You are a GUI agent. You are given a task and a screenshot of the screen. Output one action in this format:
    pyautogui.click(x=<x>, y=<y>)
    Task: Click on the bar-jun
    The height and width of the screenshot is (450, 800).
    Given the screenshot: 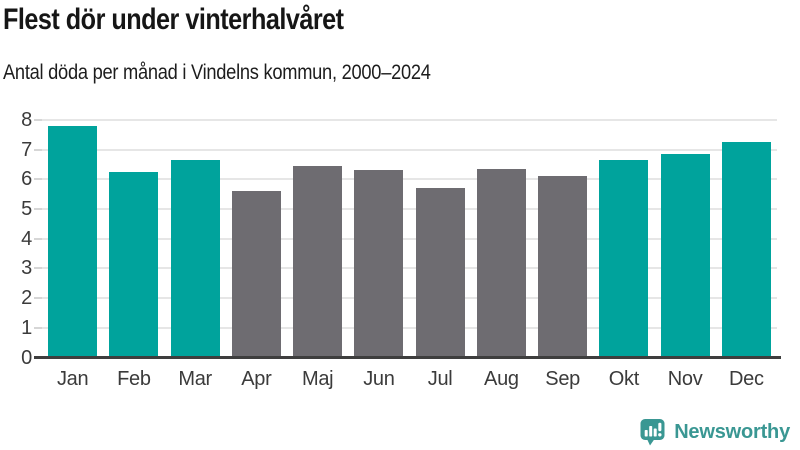 What is the action you would take?
    pyautogui.click(x=379, y=264)
    